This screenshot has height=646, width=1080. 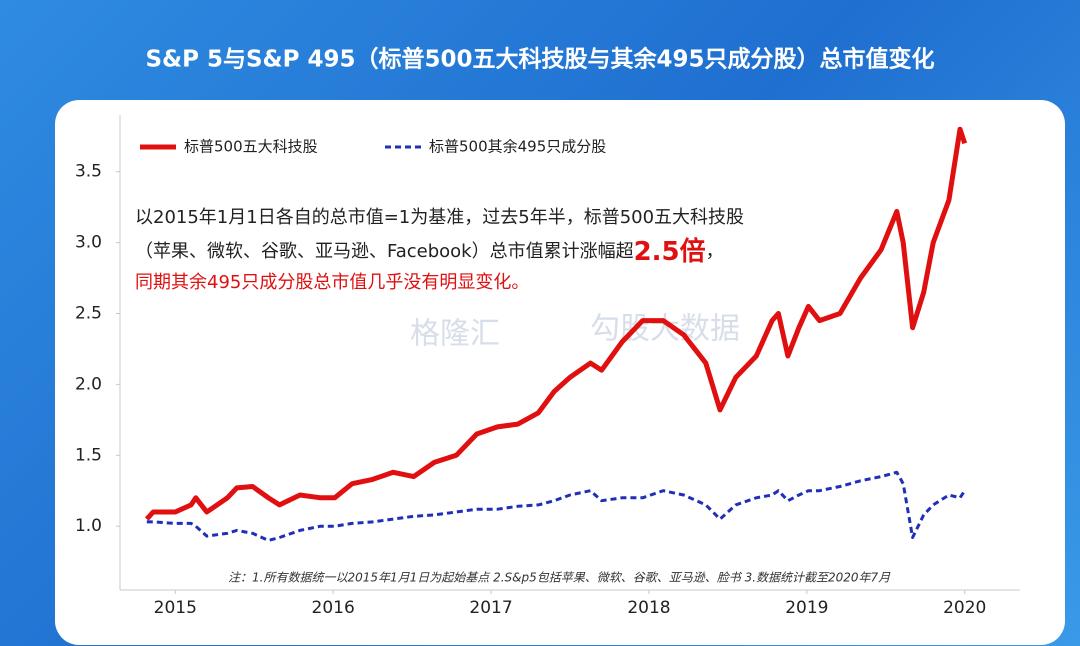 I want to click on x-tick-label: 2020, so click(x=964, y=608).